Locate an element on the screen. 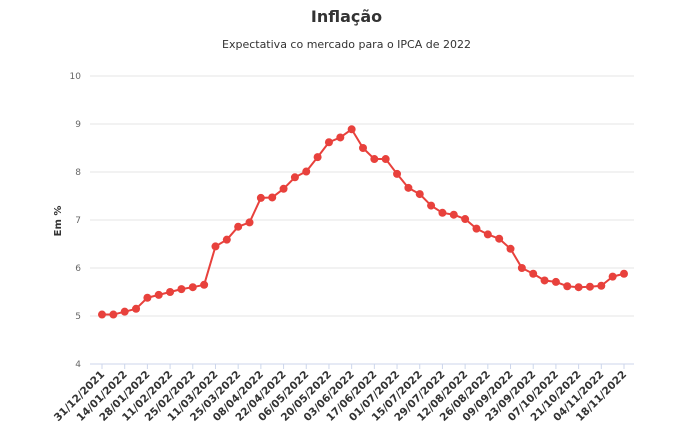 Image resolution: width=693 pixels, height=432 pixels. y-tick-label: 5 is located at coordinates (78, 317).